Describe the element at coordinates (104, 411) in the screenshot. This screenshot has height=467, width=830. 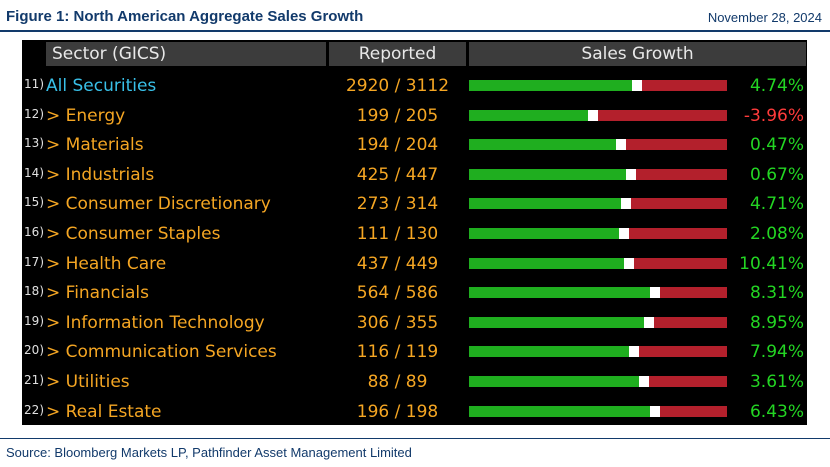
I see `sector-name-link: > Real Estate` at that location.